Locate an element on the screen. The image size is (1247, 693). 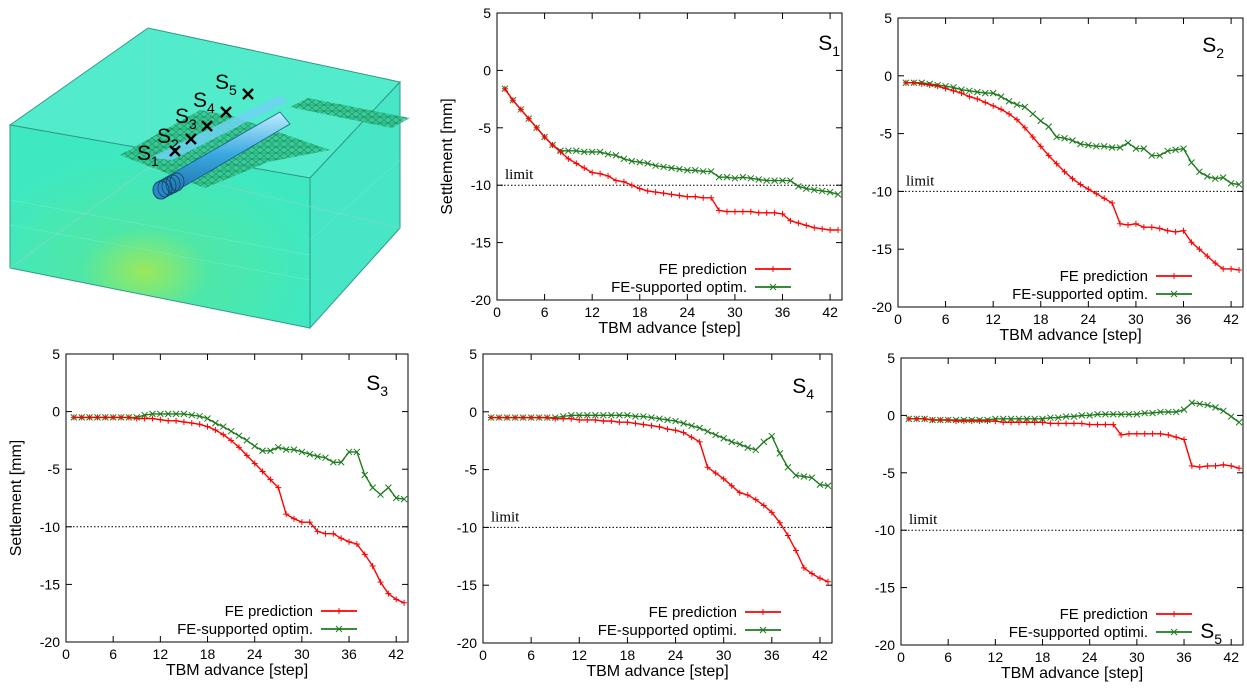
y-tick-label: 5 is located at coordinates (56, 354).